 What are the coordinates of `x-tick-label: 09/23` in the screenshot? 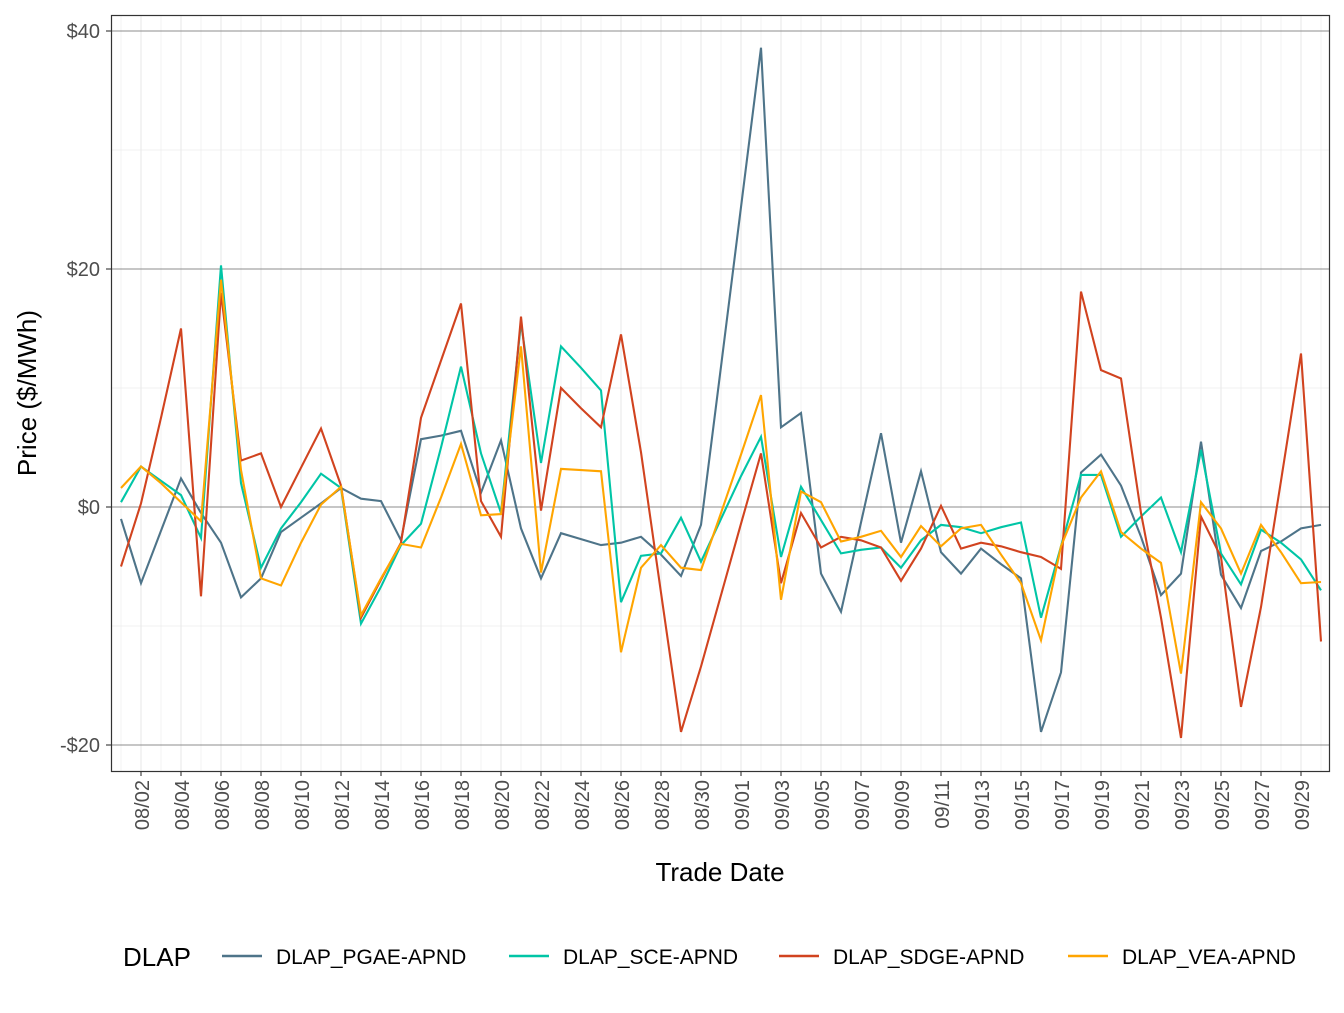 It's located at (1183, 805).